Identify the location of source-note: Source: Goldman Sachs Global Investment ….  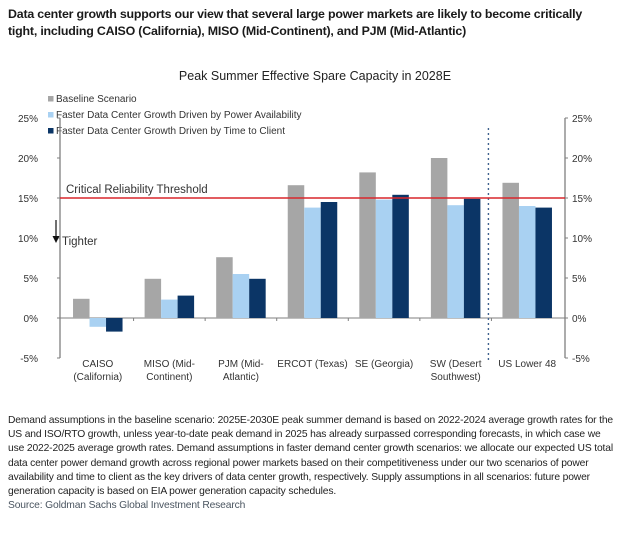
(127, 505).